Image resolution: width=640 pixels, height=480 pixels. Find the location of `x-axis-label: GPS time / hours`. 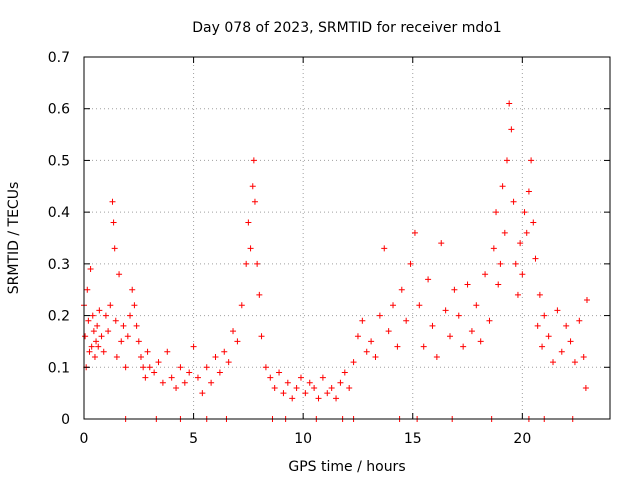

x-axis-label: GPS time / hours is located at coordinates (346, 467).